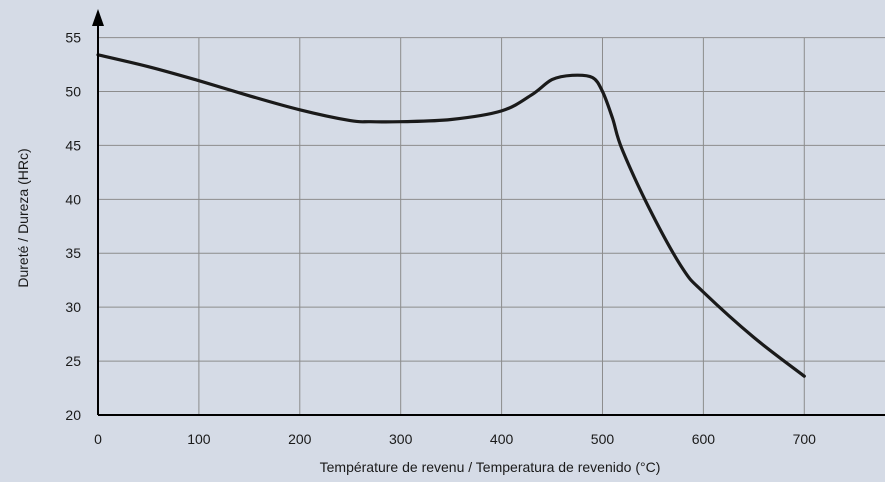 The width and height of the screenshot is (885, 482). I want to click on y-tick-label: 50, so click(73, 91).